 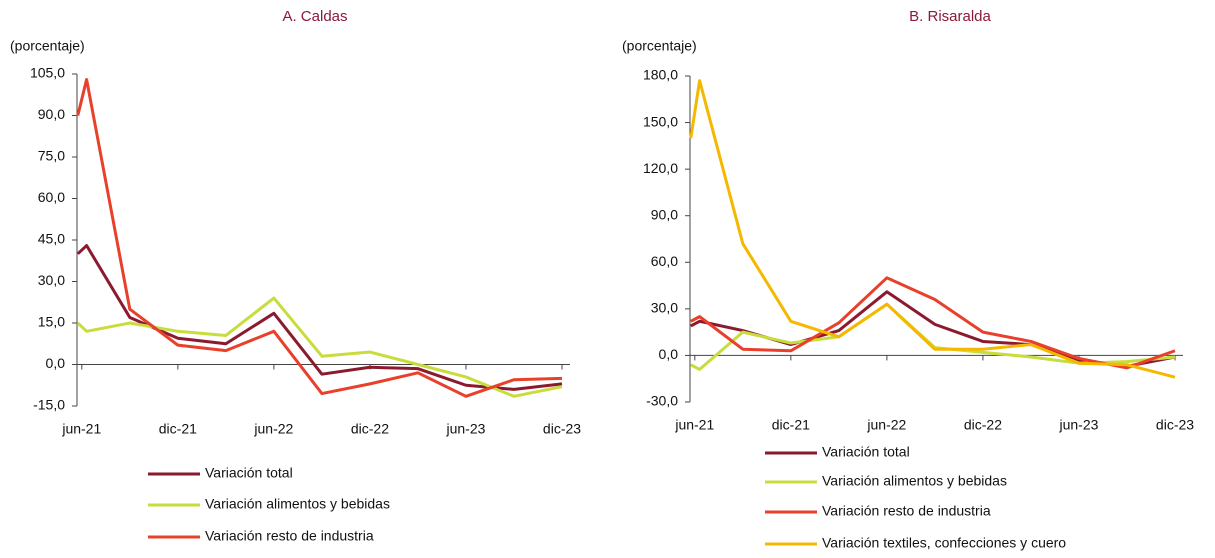 I want to click on y-tick-label: 120,0, so click(x=660, y=168).